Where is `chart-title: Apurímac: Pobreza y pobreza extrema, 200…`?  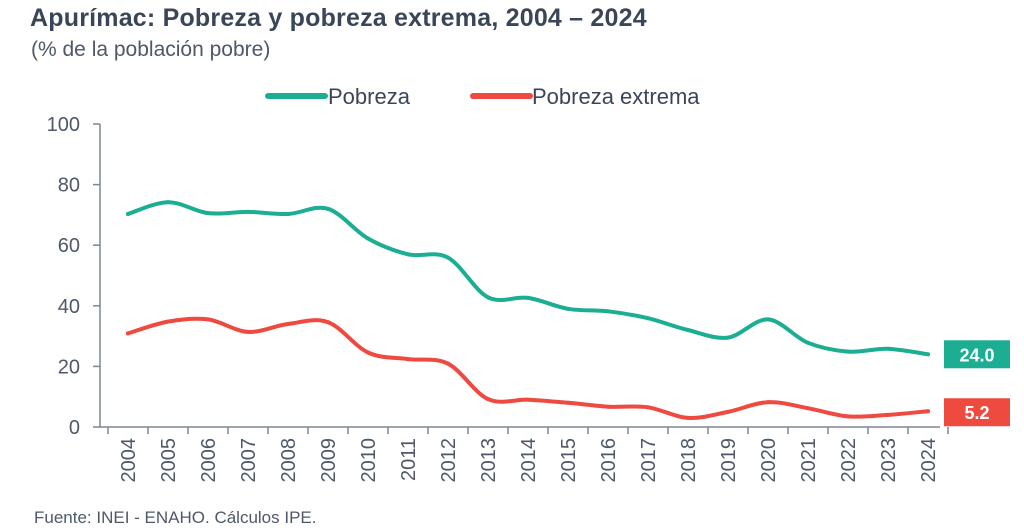
chart-title: Apurímac: Pobreza y pobreza extrema, 200… is located at coordinates (338, 18).